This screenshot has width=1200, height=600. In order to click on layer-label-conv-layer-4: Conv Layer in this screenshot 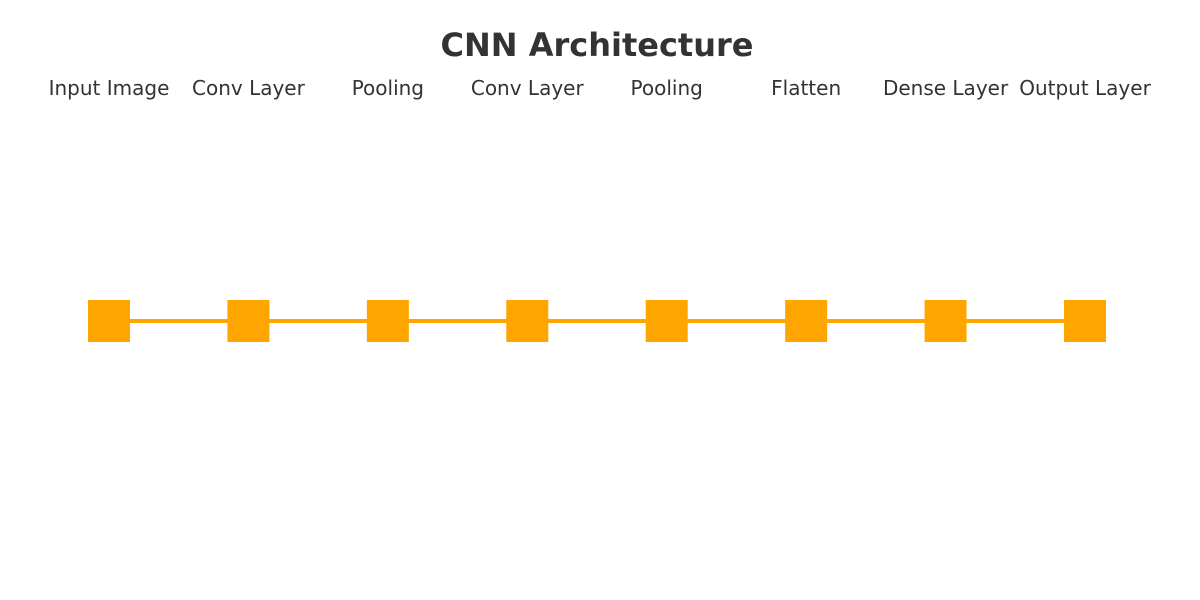, I will do `click(528, 88)`.